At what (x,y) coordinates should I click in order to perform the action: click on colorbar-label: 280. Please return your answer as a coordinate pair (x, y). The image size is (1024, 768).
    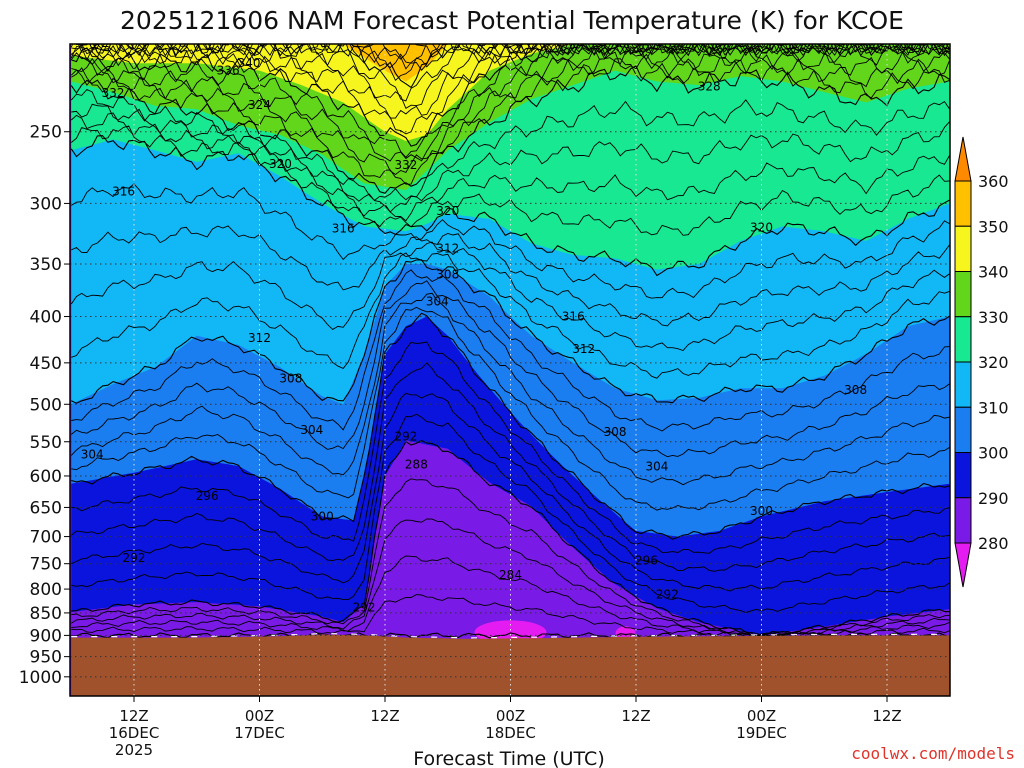
    Looking at the image, I should click on (993, 543).